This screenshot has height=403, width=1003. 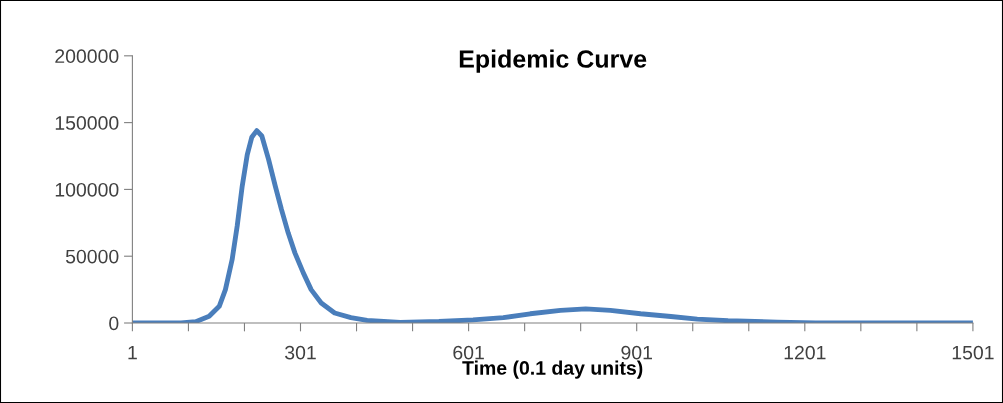 What do you see at coordinates (552, 369) in the screenshot?
I see `x-axis-title: Time (0.1 day units)` at bounding box center [552, 369].